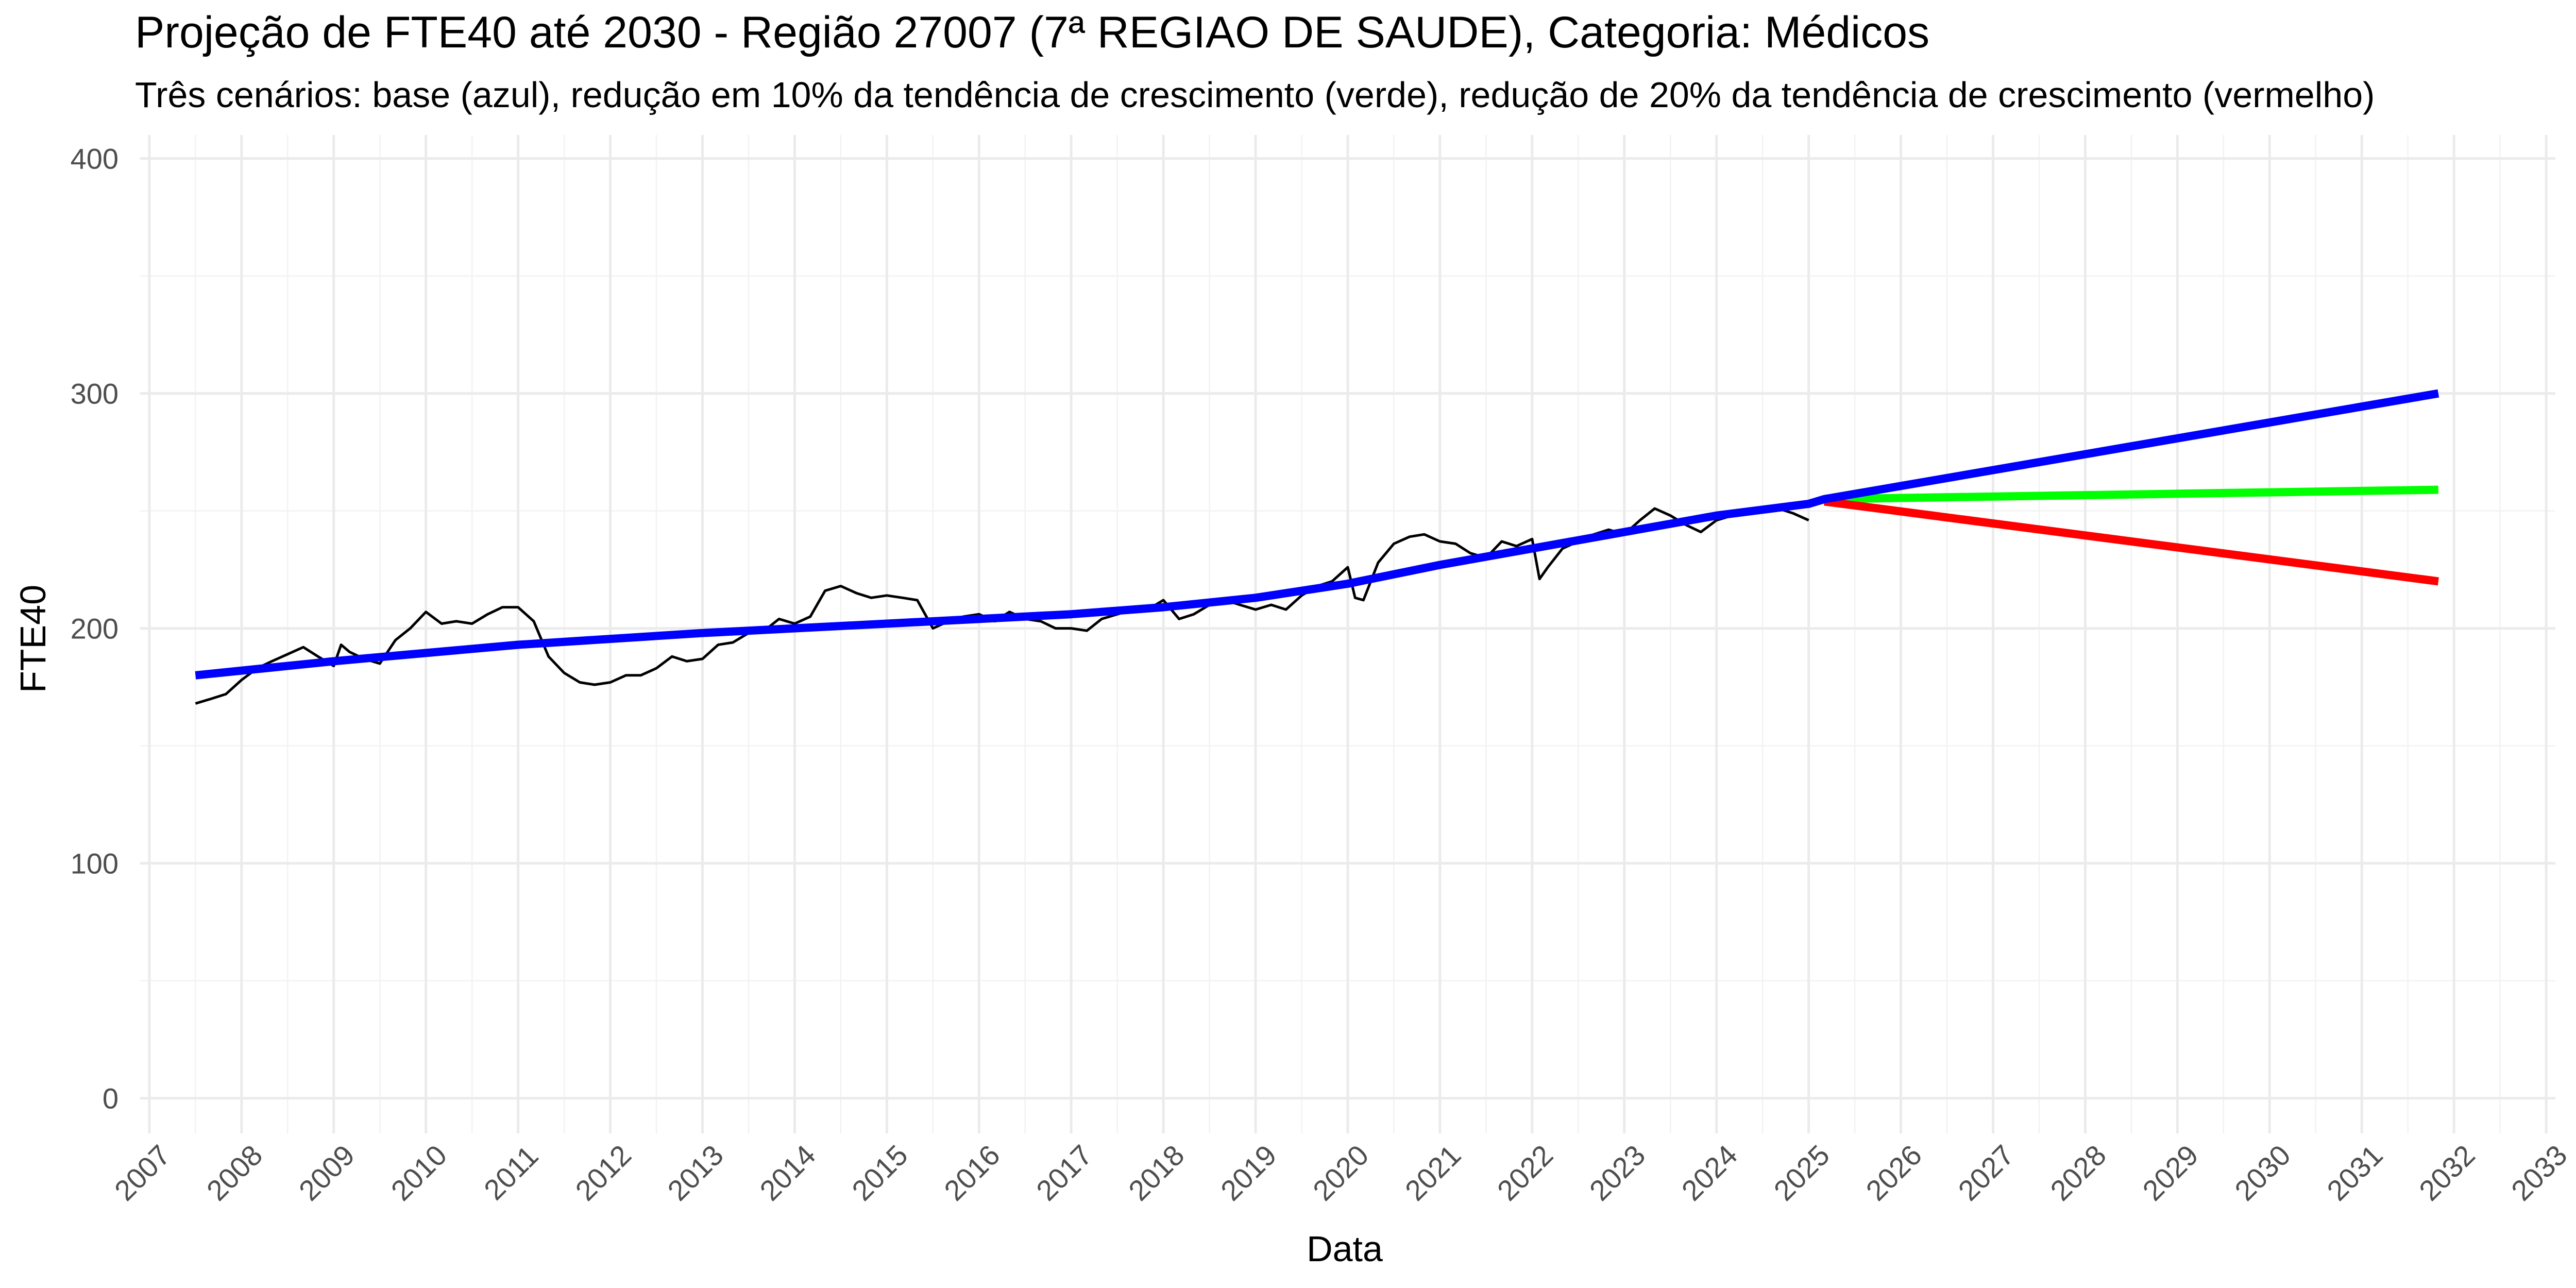  I want to click on reduction-20-scenario-line, so click(2131, 541).